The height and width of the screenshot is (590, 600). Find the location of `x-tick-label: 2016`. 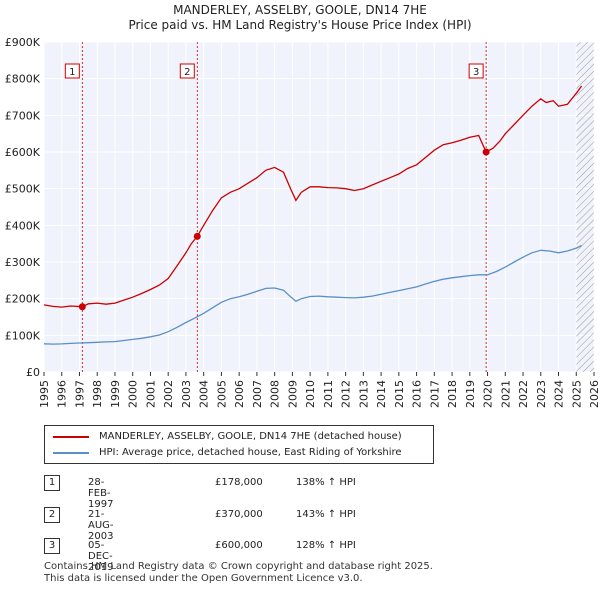

x-tick-label: 2016 is located at coordinates (417, 394).